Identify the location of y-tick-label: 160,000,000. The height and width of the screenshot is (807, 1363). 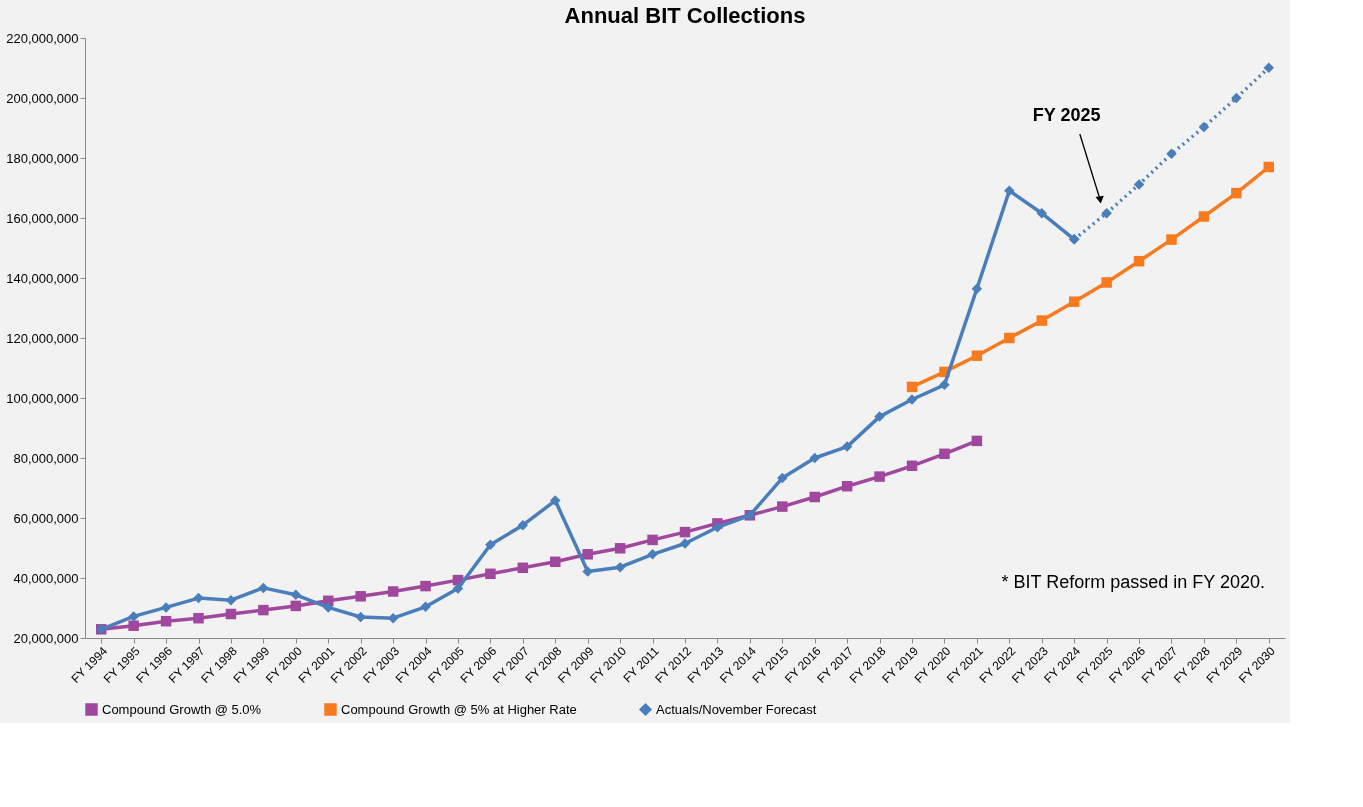
(42, 218).